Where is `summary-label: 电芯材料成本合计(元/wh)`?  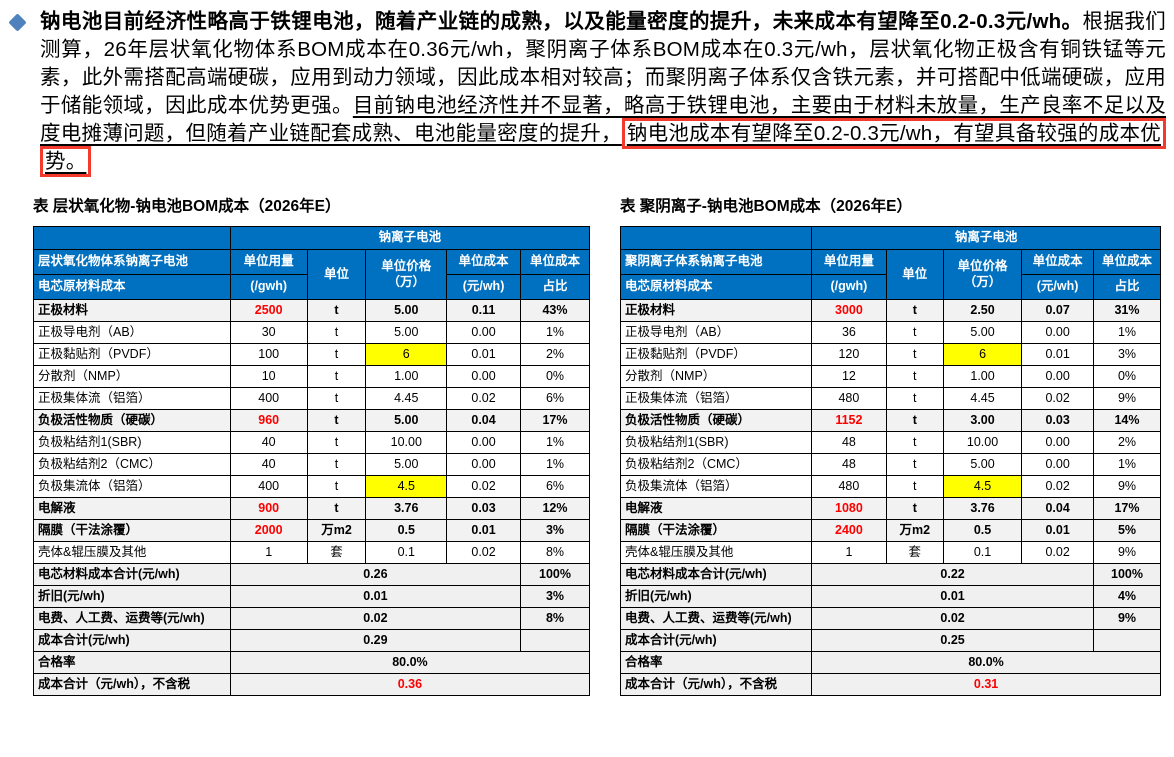 summary-label: 电芯材料成本合计(元/wh) is located at coordinates (716, 574).